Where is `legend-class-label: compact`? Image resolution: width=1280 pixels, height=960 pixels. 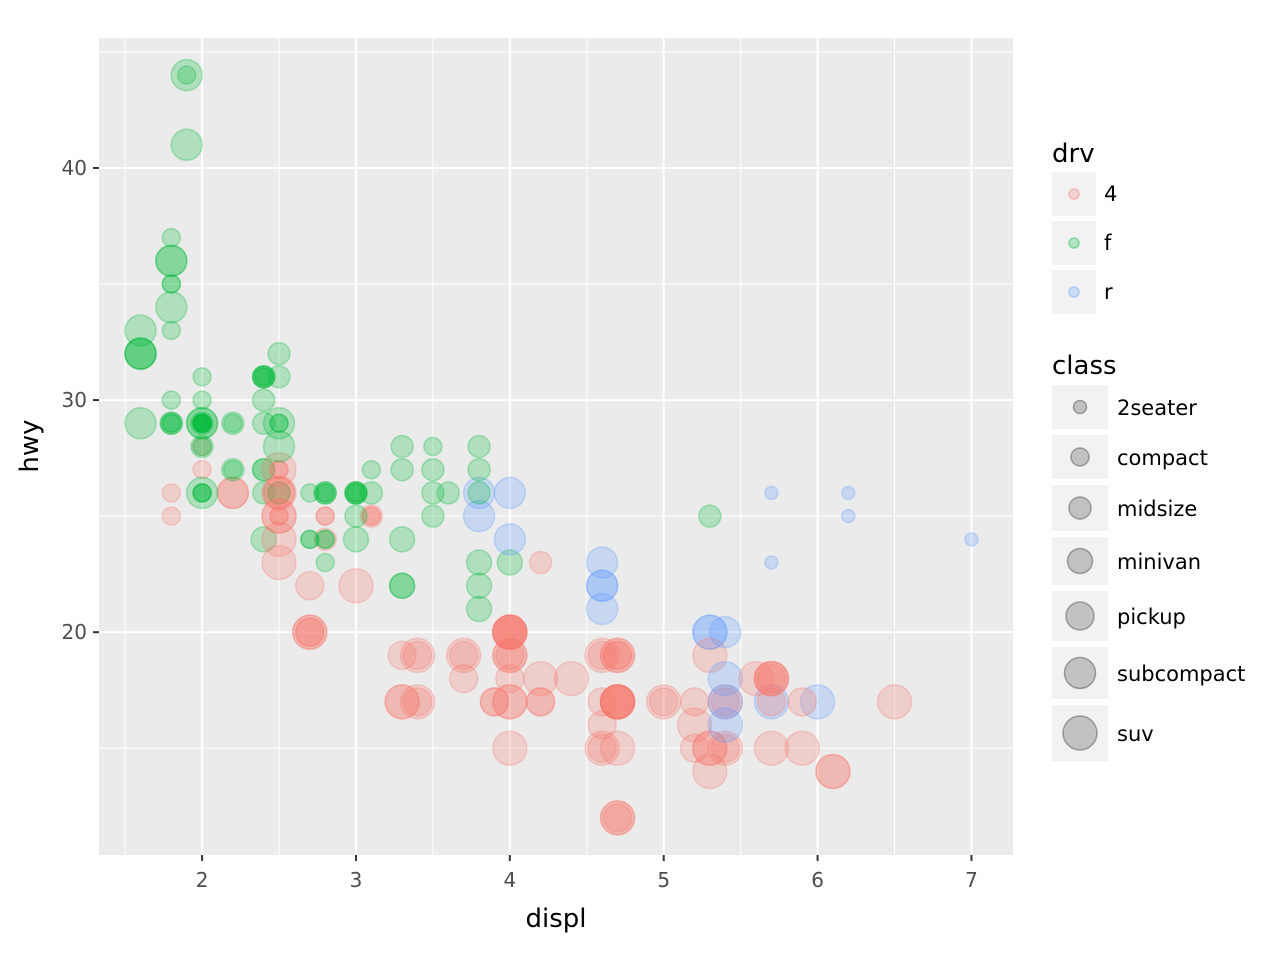 legend-class-label: compact is located at coordinates (1162, 458).